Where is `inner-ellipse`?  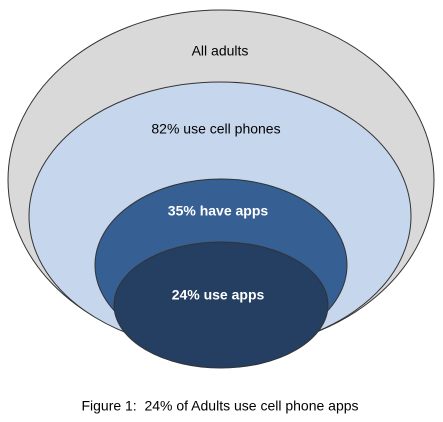 inner-ellipse is located at coordinates (221, 305).